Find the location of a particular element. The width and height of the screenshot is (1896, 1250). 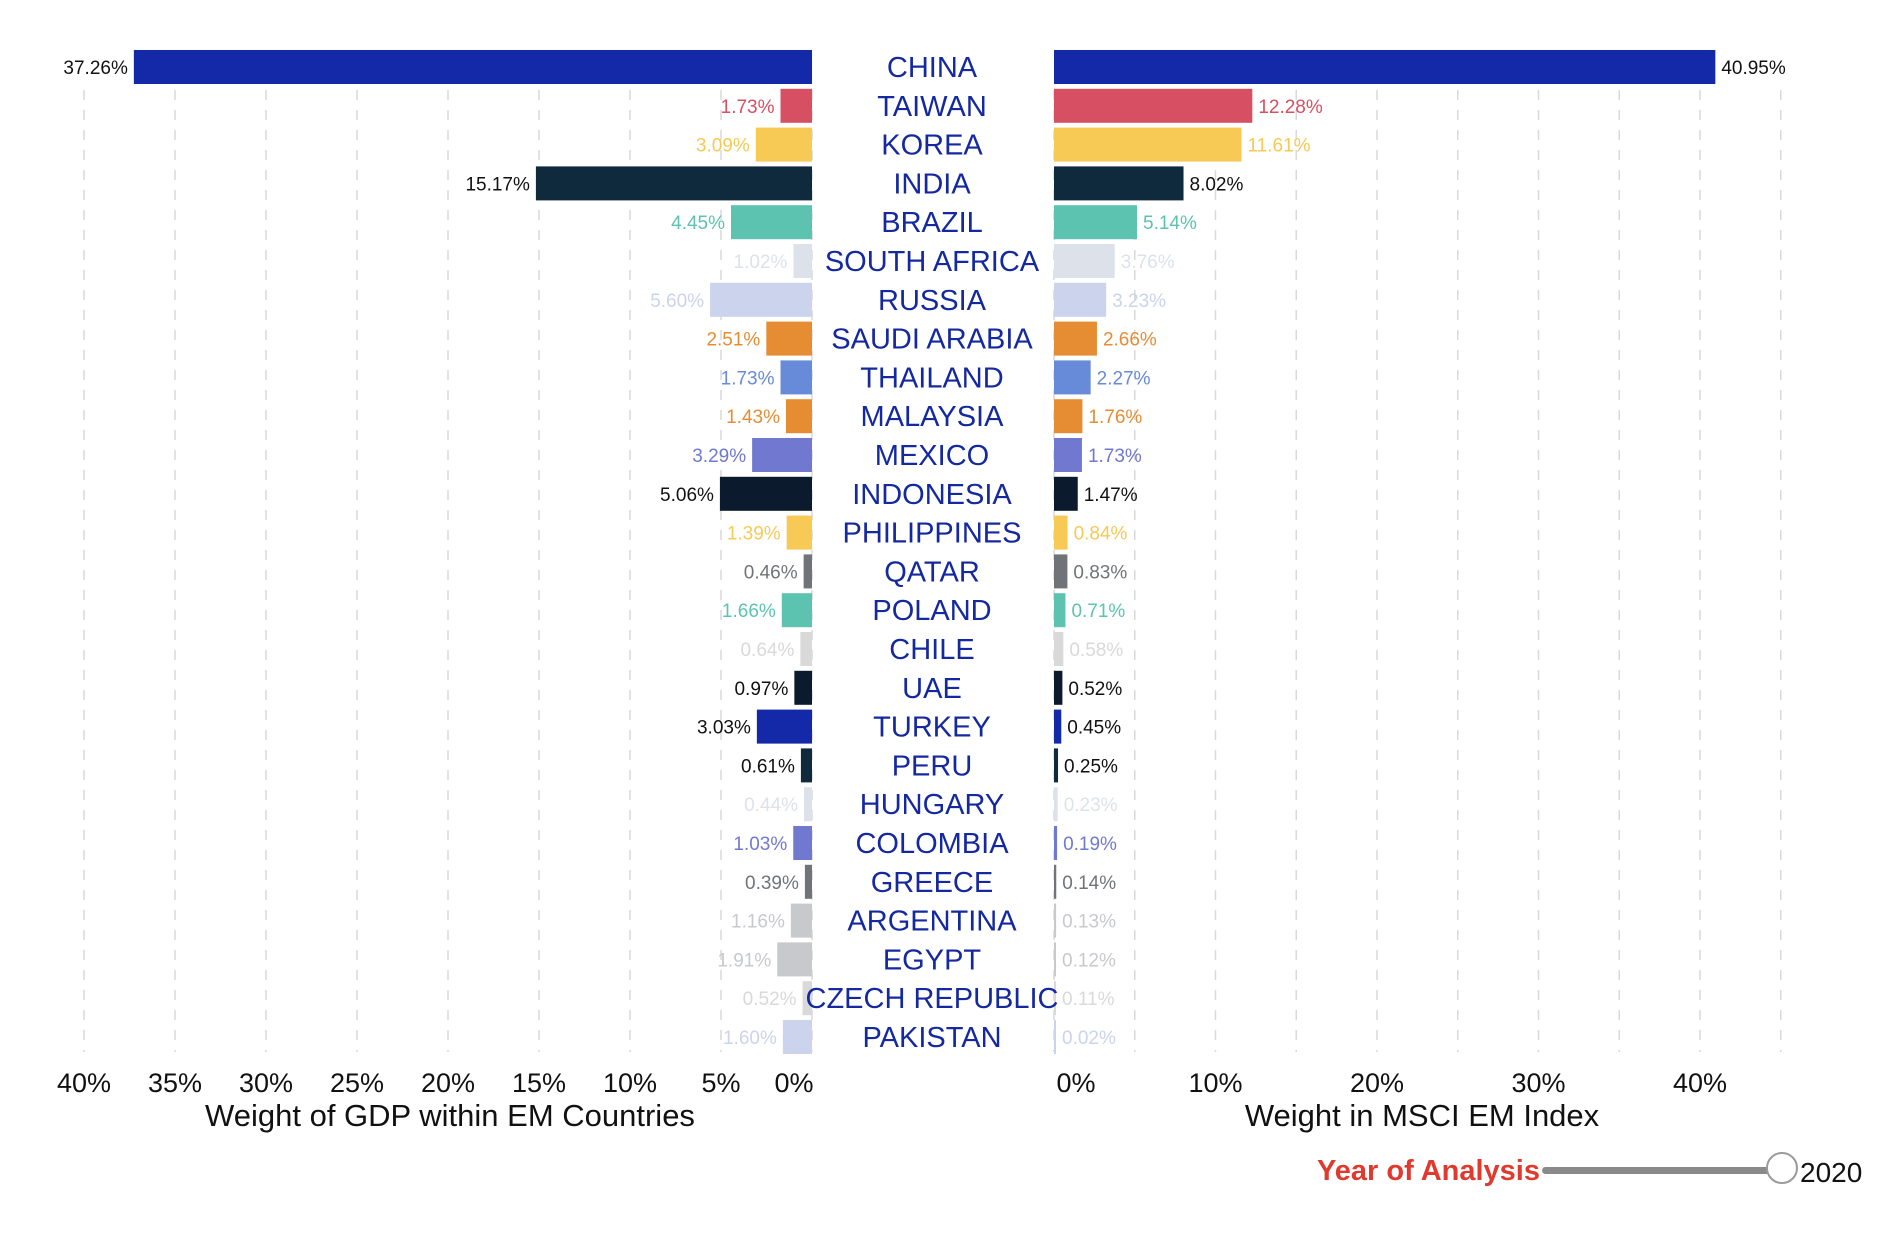

label-msci-taiwan: 12.28% is located at coordinates (1290, 107).